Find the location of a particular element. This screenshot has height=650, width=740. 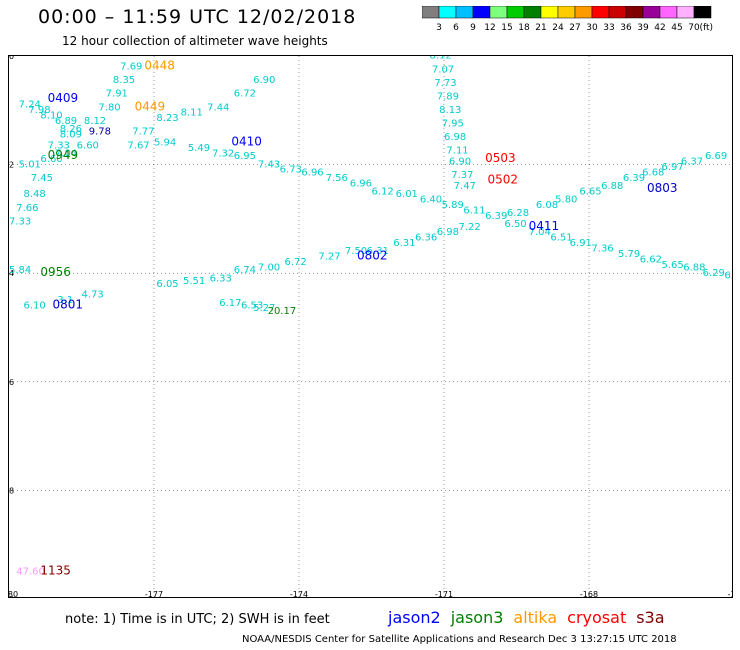

wave-height-label: 5.80 is located at coordinates (566, 200).